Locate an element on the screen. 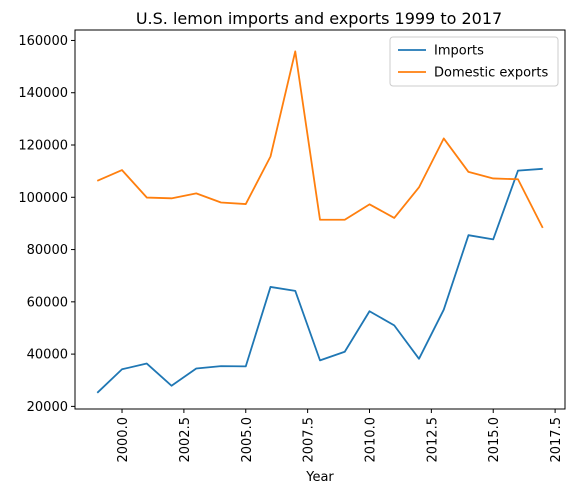 This screenshot has height=494, width=578. y-tick-label-4: 100000 is located at coordinates (43, 198).